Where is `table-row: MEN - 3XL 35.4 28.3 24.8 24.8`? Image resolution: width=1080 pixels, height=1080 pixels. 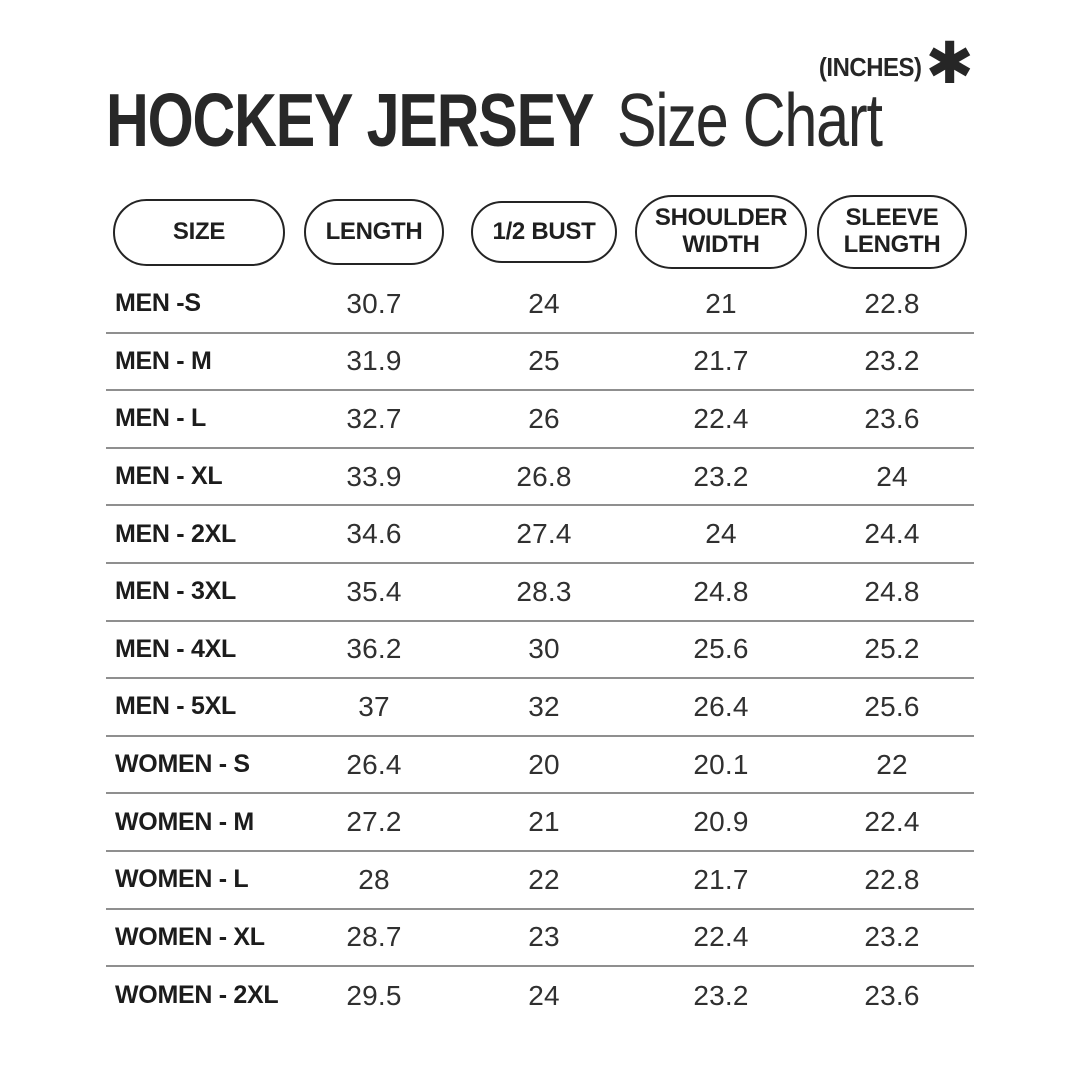 table-row: MEN - 3XL 35.4 28.3 24.8 24.8 is located at coordinates (540, 593).